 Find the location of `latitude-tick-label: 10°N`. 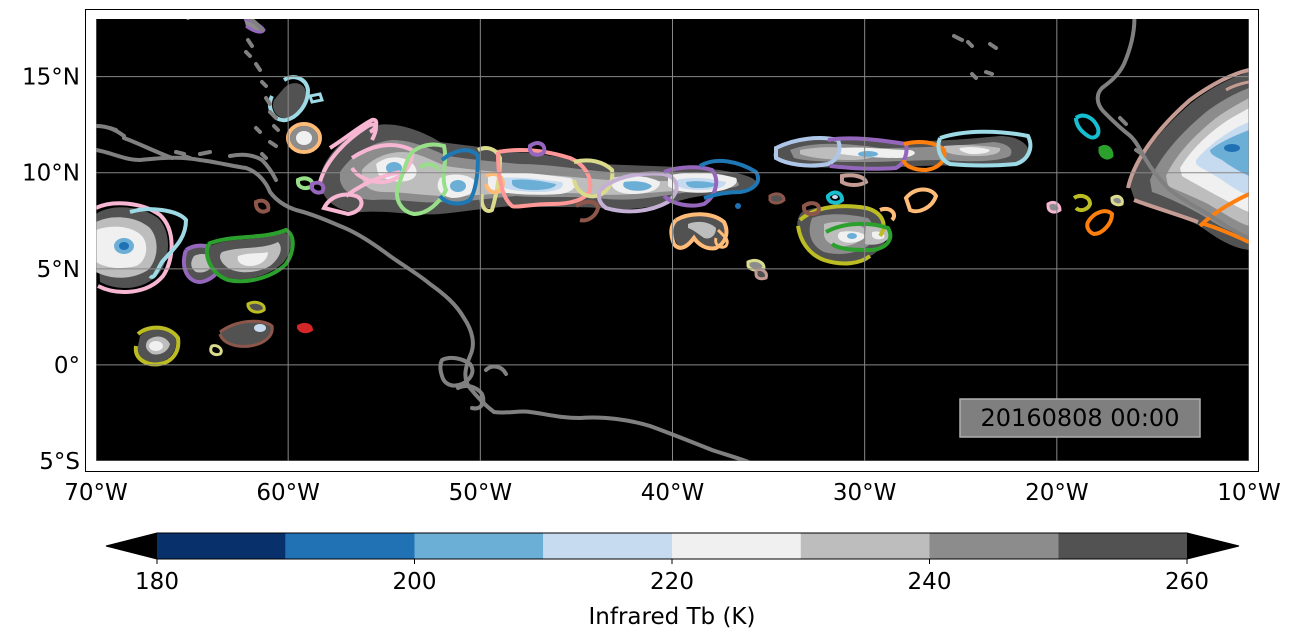

latitude-tick-label: 10°N is located at coordinates (51, 174).